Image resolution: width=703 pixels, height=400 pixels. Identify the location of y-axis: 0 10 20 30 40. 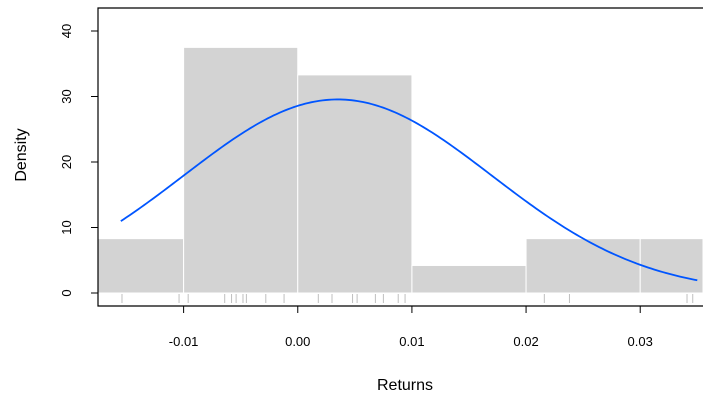
(78, 160).